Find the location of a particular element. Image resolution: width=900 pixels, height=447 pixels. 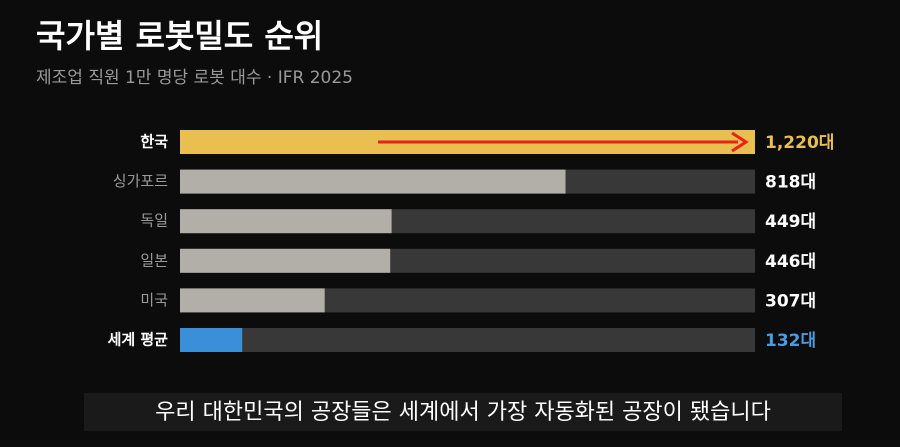

caption-box is located at coordinates (463, 412).